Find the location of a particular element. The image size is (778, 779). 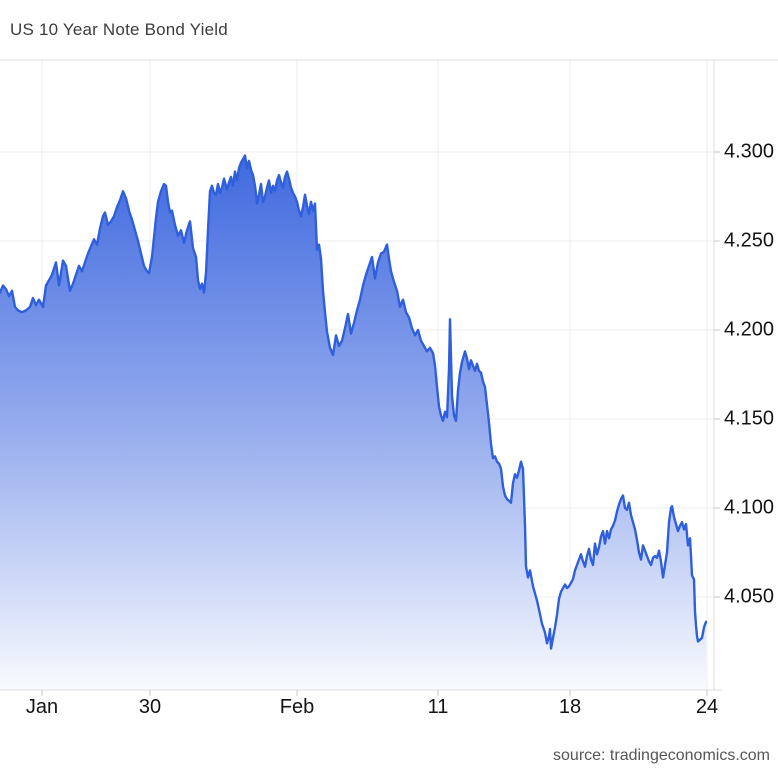

y-axis-label: 4.200 is located at coordinates (749, 329).